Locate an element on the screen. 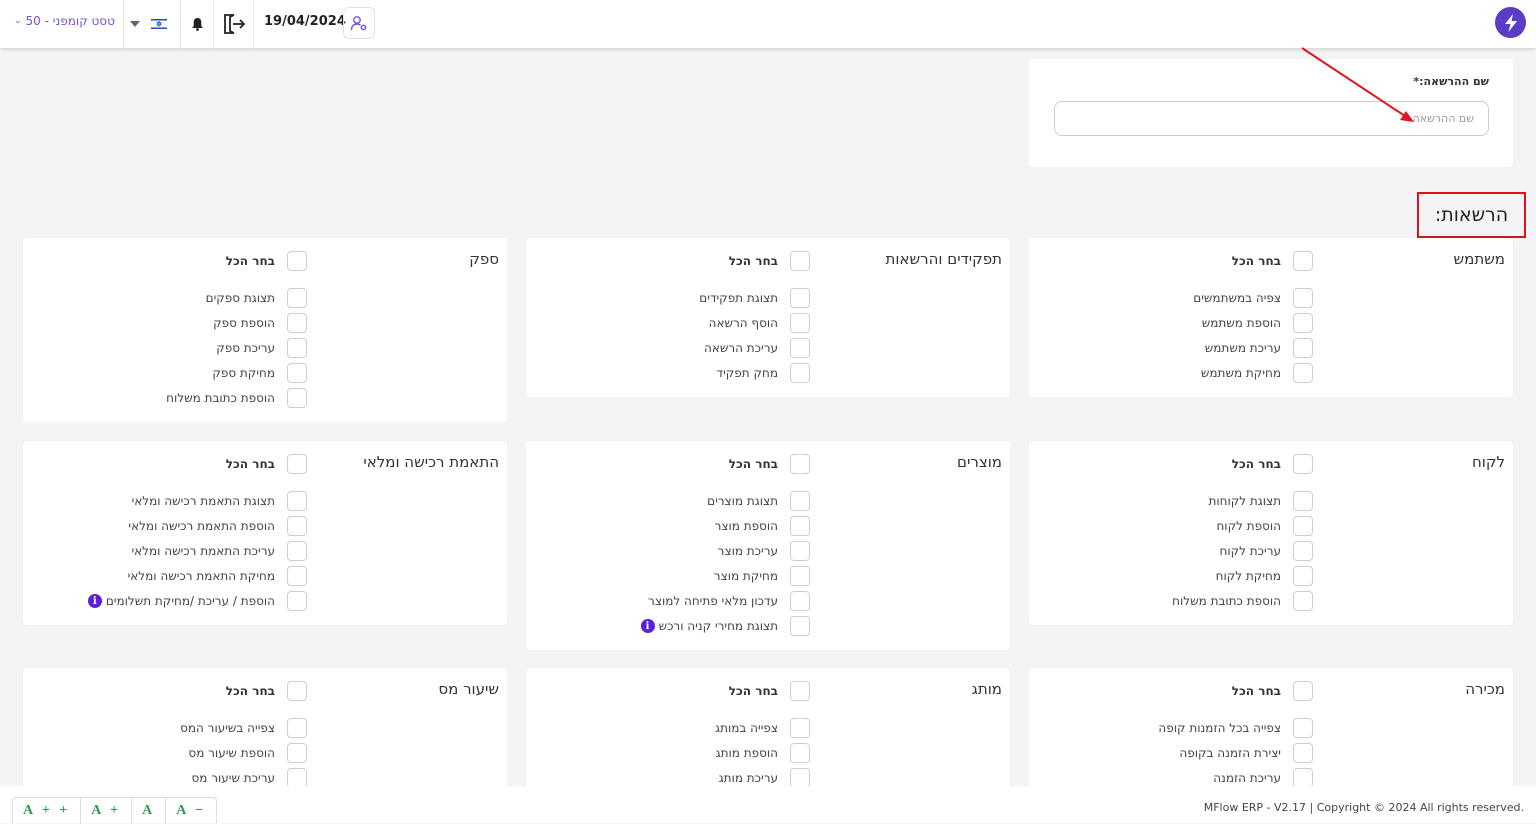 This screenshot has height=824, width=1536. permission-row: צפיה במשתמשים is located at coordinates (1253, 298).